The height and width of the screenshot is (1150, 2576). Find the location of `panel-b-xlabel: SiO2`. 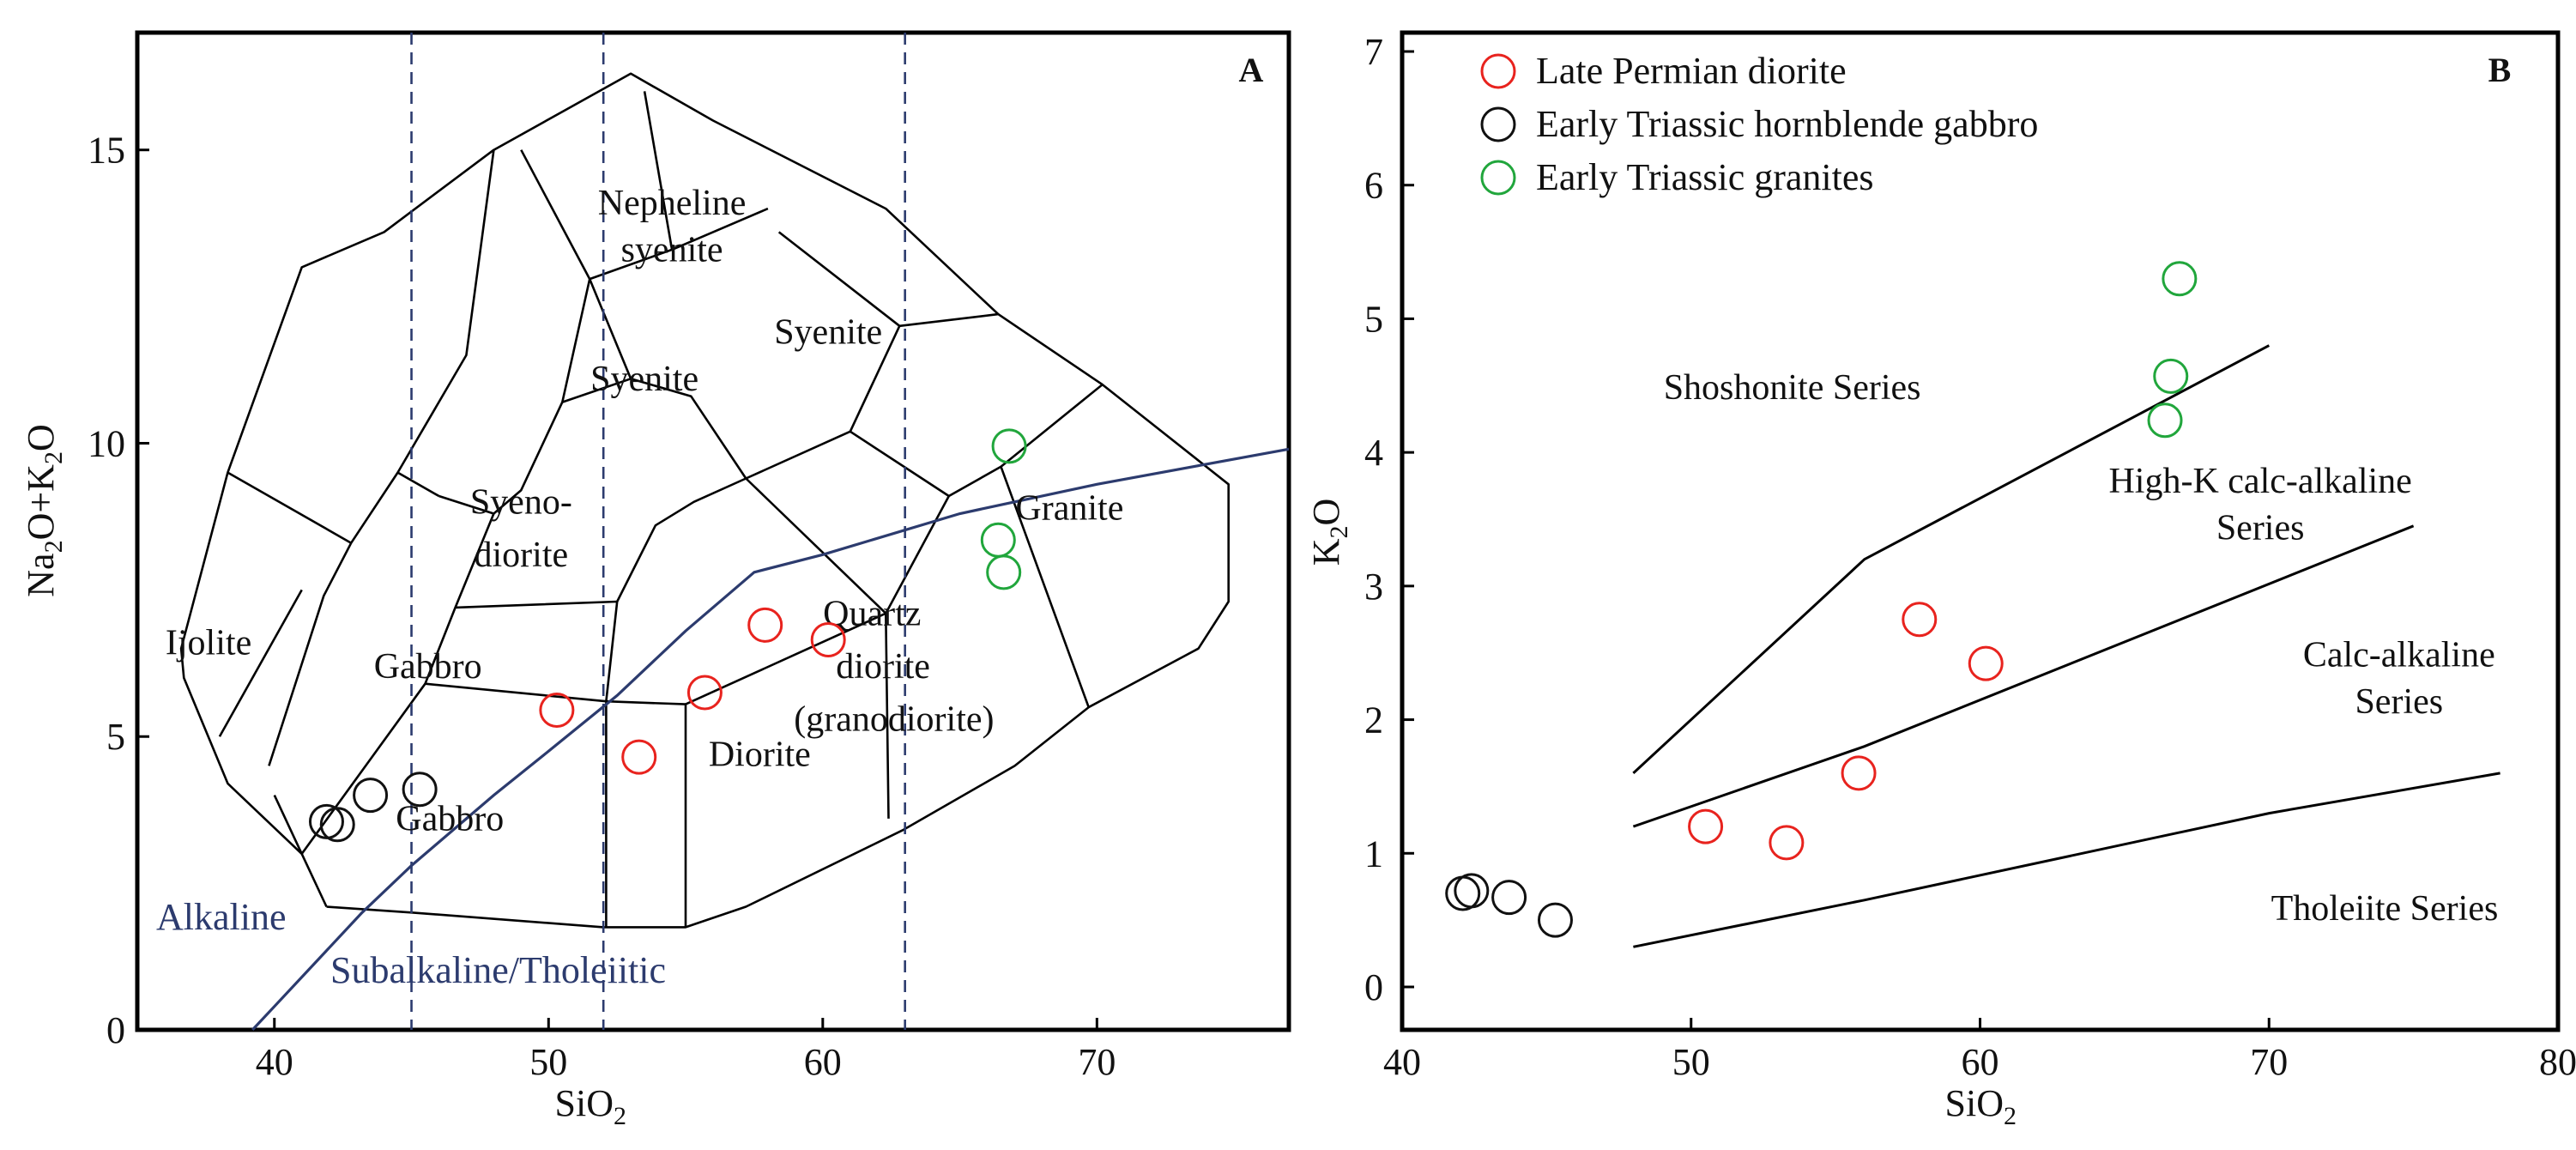

panel-b-xlabel: SiO2 is located at coordinates (1981, 1106).